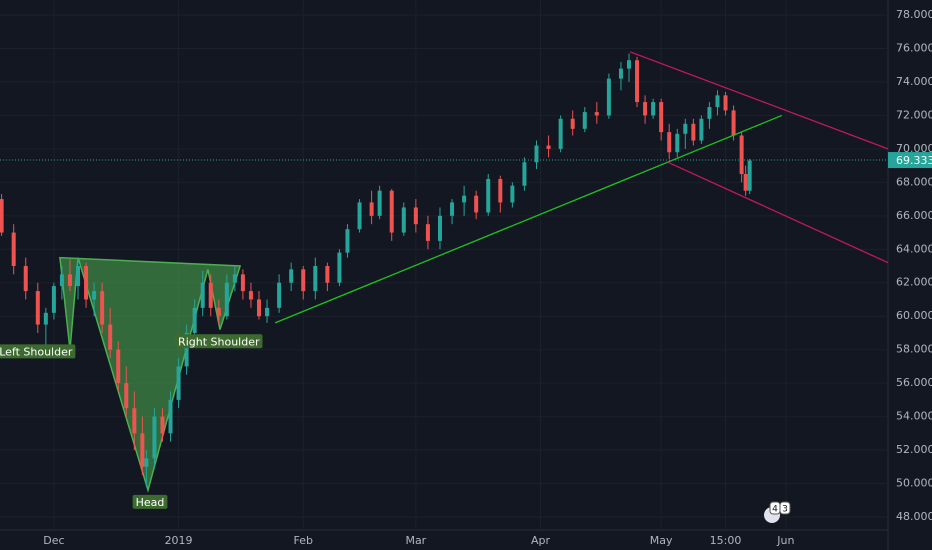 The height and width of the screenshot is (550, 932). What do you see at coordinates (914, 81) in the screenshot?
I see `y-tick-label: 74.000` at bounding box center [914, 81].